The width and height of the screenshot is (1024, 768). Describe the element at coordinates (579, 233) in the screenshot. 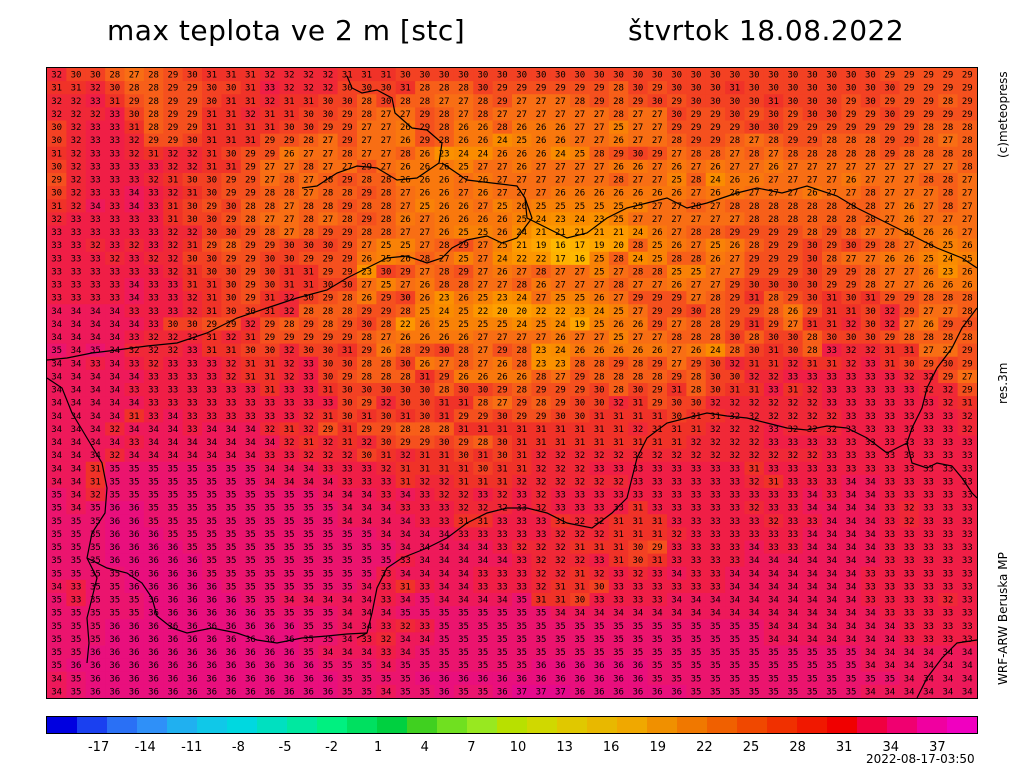

I see `grid-value: 21` at that location.